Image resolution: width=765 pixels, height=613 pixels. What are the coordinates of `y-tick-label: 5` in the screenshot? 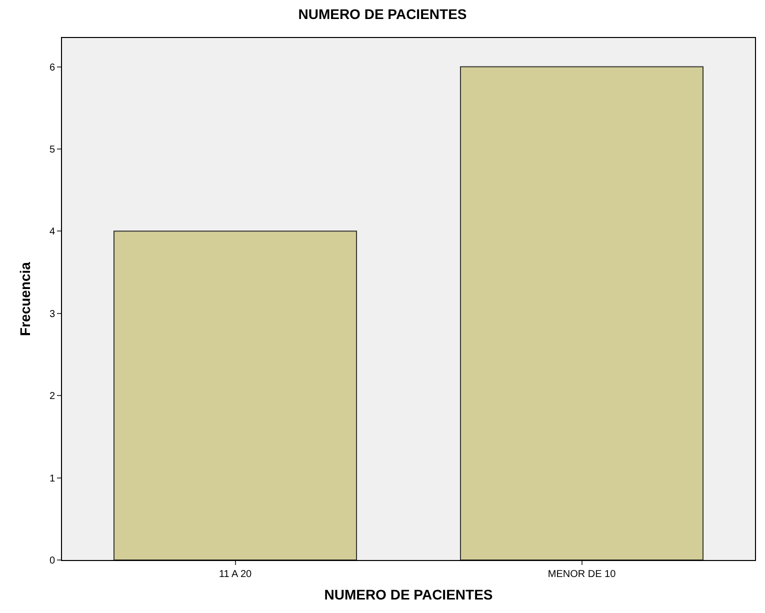 It's located at (52, 150).